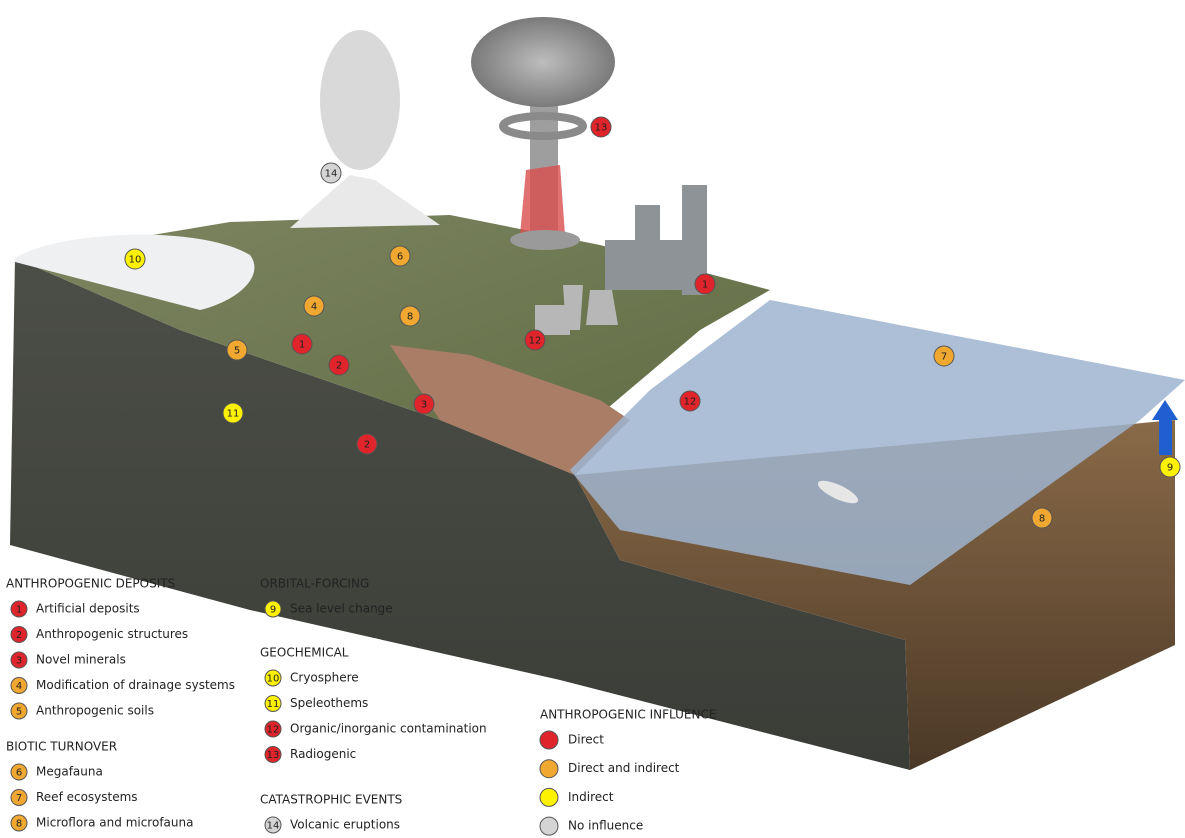 The image size is (1185, 838). I want to click on eroded-terrain, so click(510, 410).